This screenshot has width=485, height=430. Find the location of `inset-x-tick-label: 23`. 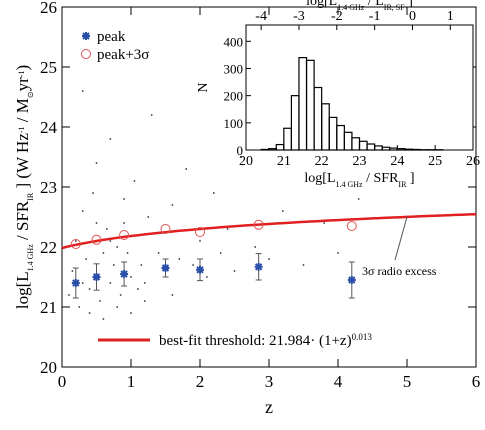

inset-x-tick-label: 23 is located at coordinates (360, 161).